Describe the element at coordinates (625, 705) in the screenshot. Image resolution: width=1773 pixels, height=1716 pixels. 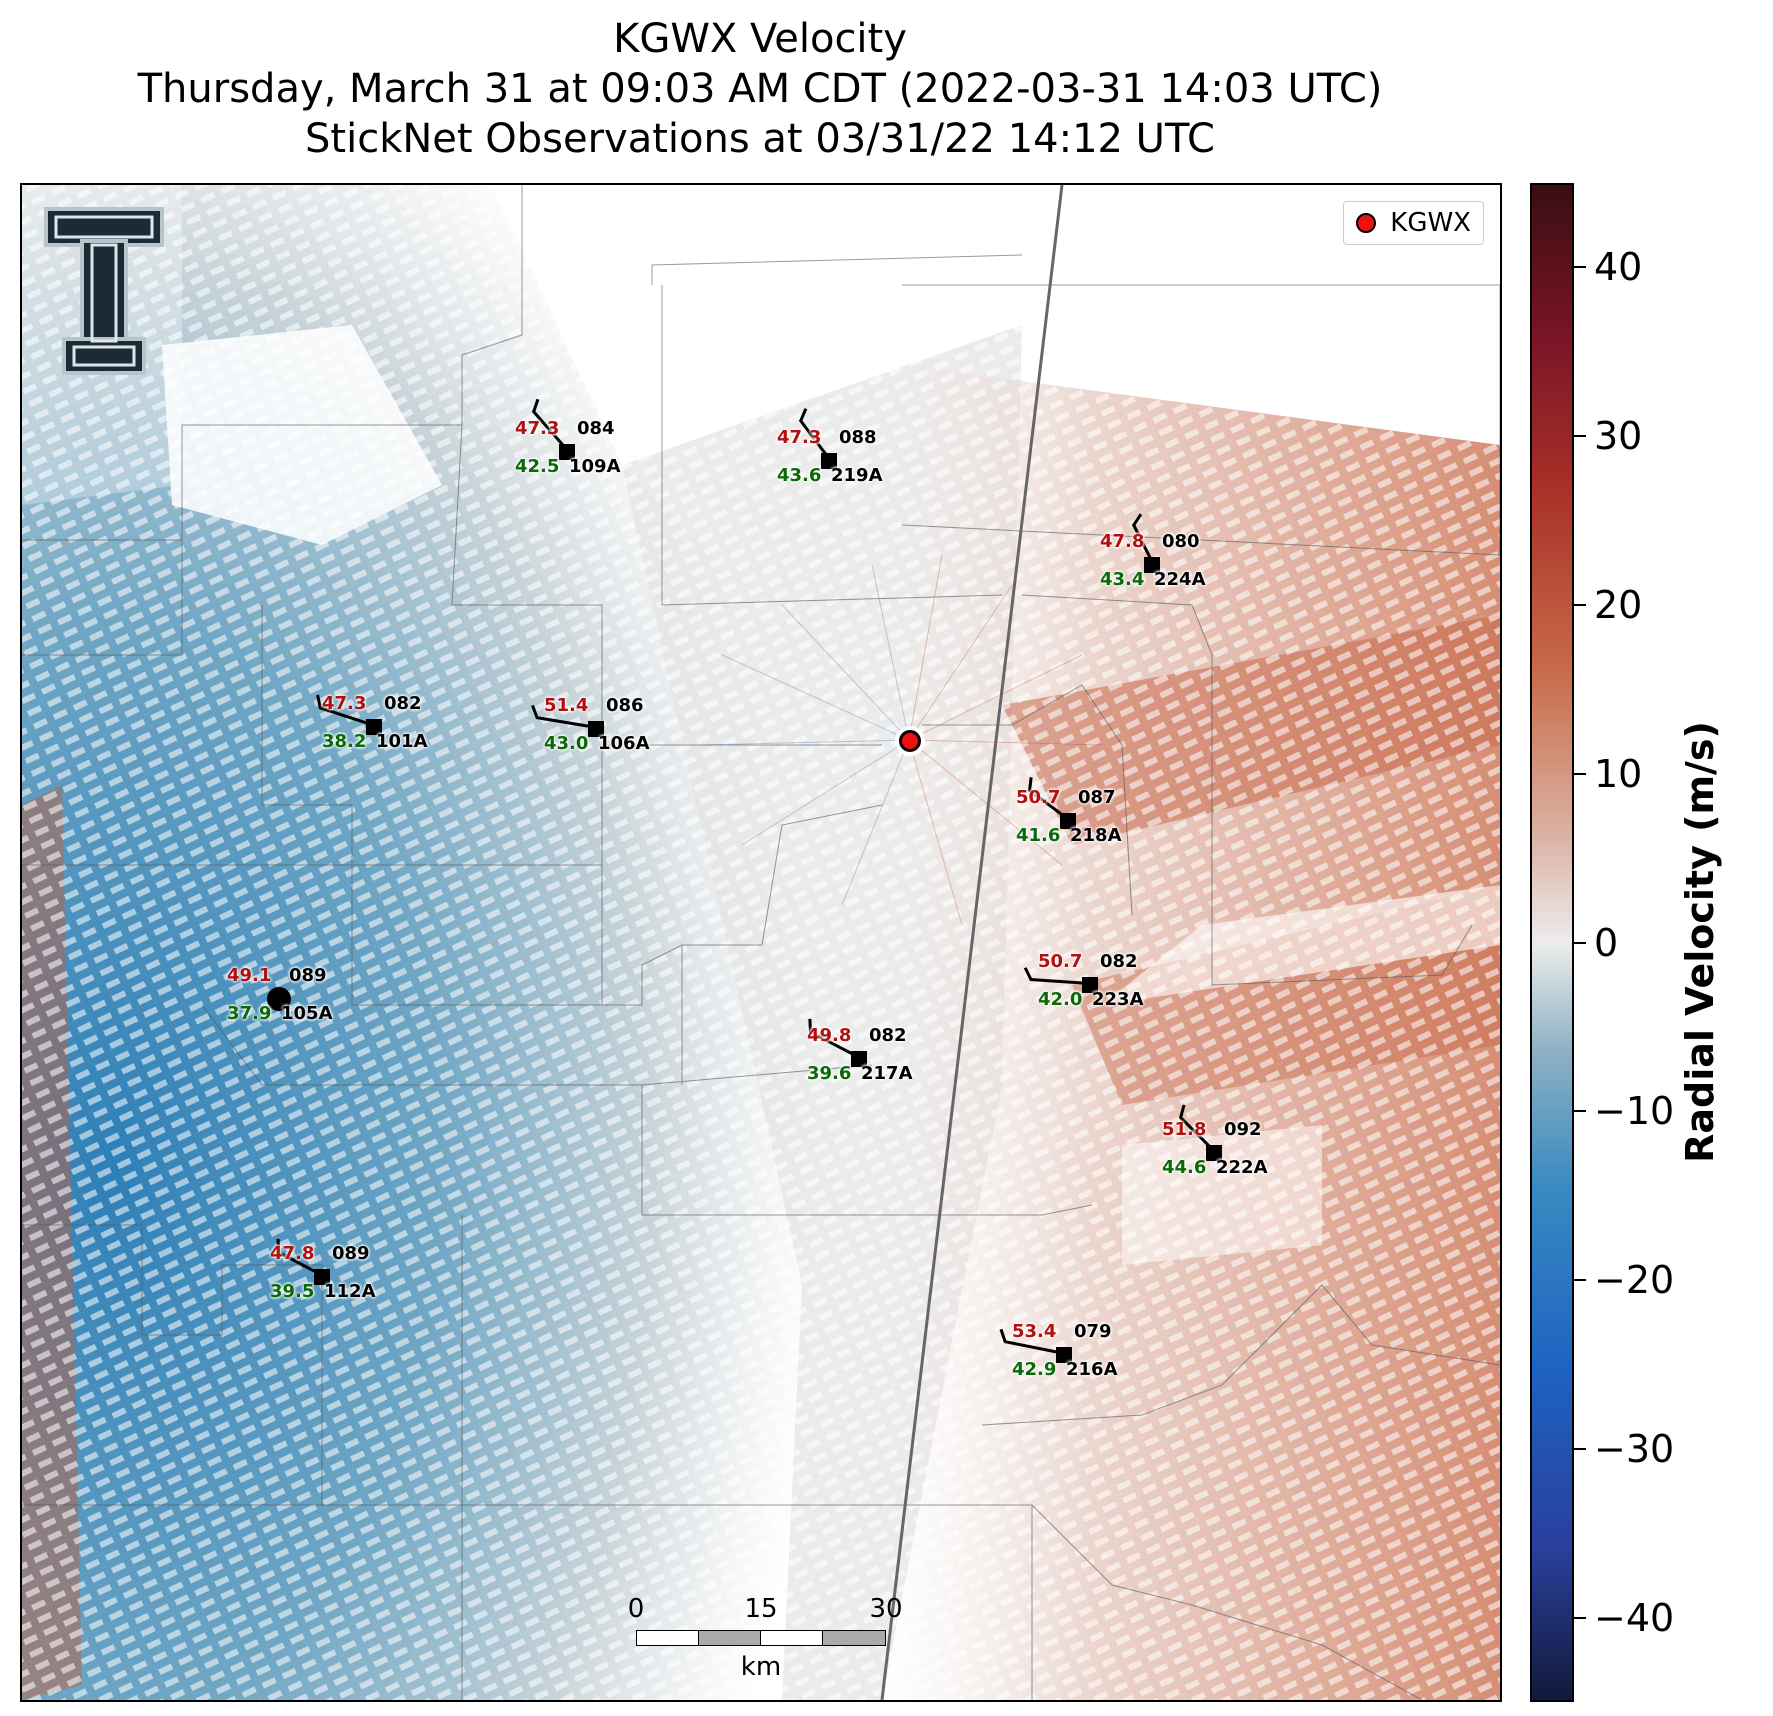
I see `station-dir: 086` at that location.